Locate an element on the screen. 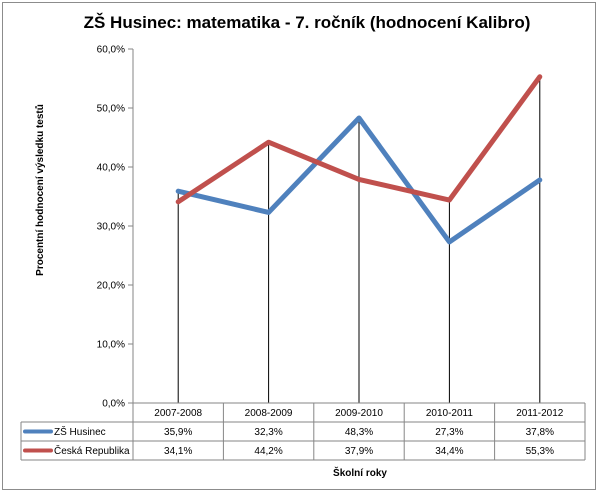 The height and width of the screenshot is (494, 600). y-tick-label: 50,0% is located at coordinates (111, 109).